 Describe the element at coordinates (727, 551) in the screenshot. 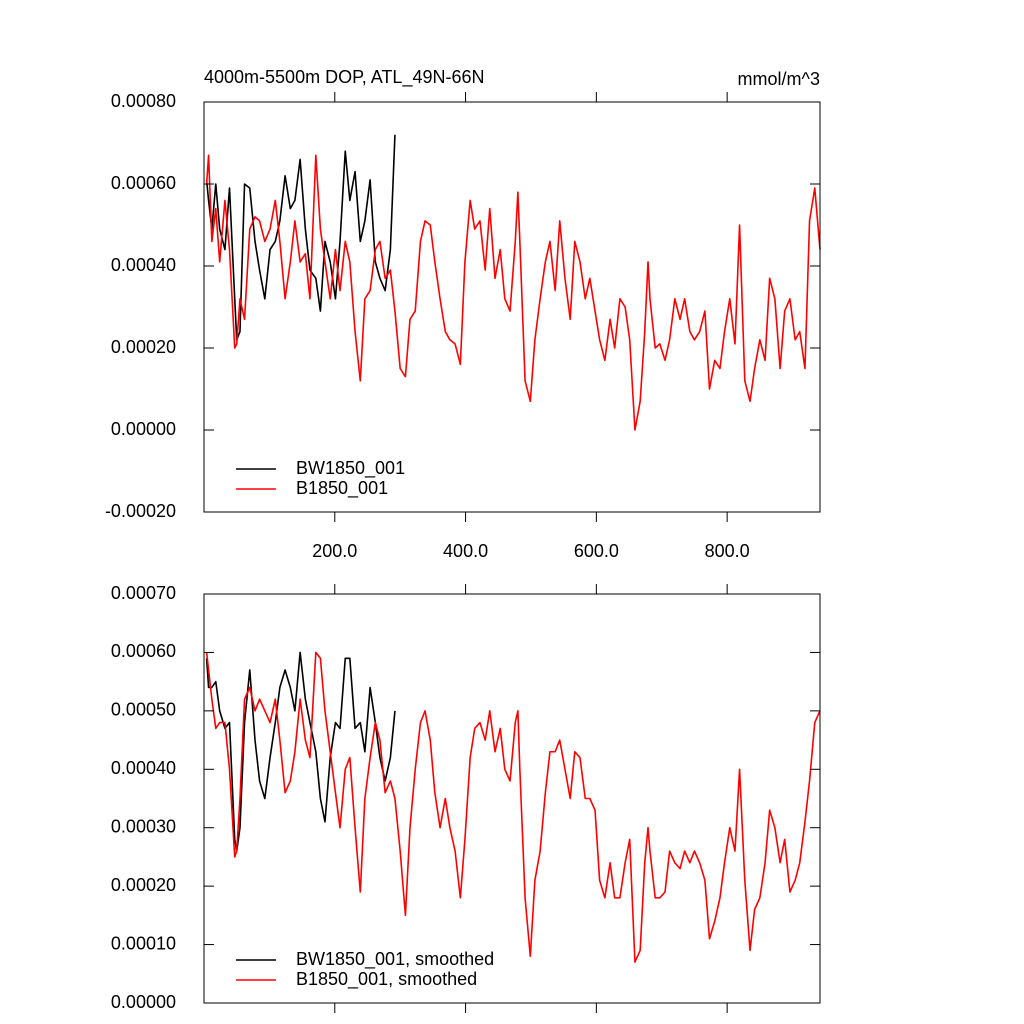

I see `x-tick-label: 800.0` at that location.